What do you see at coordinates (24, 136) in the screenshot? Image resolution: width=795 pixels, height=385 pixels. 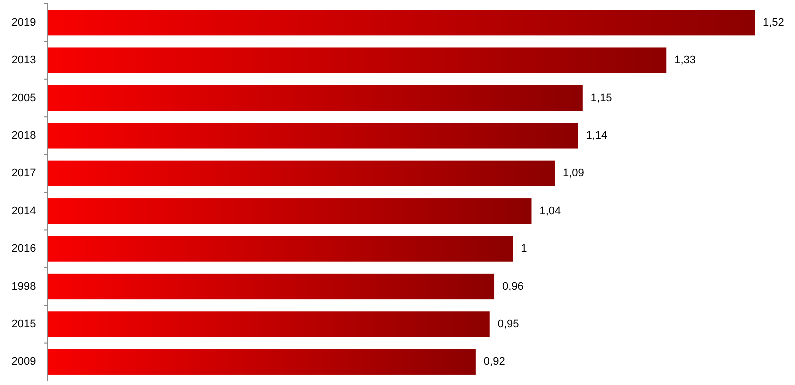 I see `y-tick-label: 2018` at bounding box center [24, 136].